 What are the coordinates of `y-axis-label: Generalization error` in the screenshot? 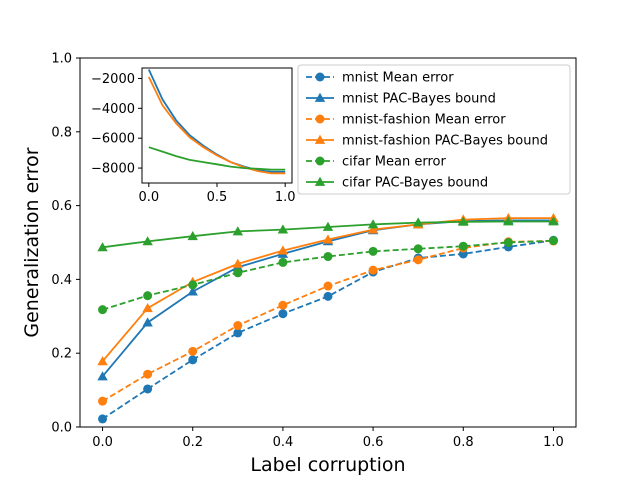 It's located at (32, 242).